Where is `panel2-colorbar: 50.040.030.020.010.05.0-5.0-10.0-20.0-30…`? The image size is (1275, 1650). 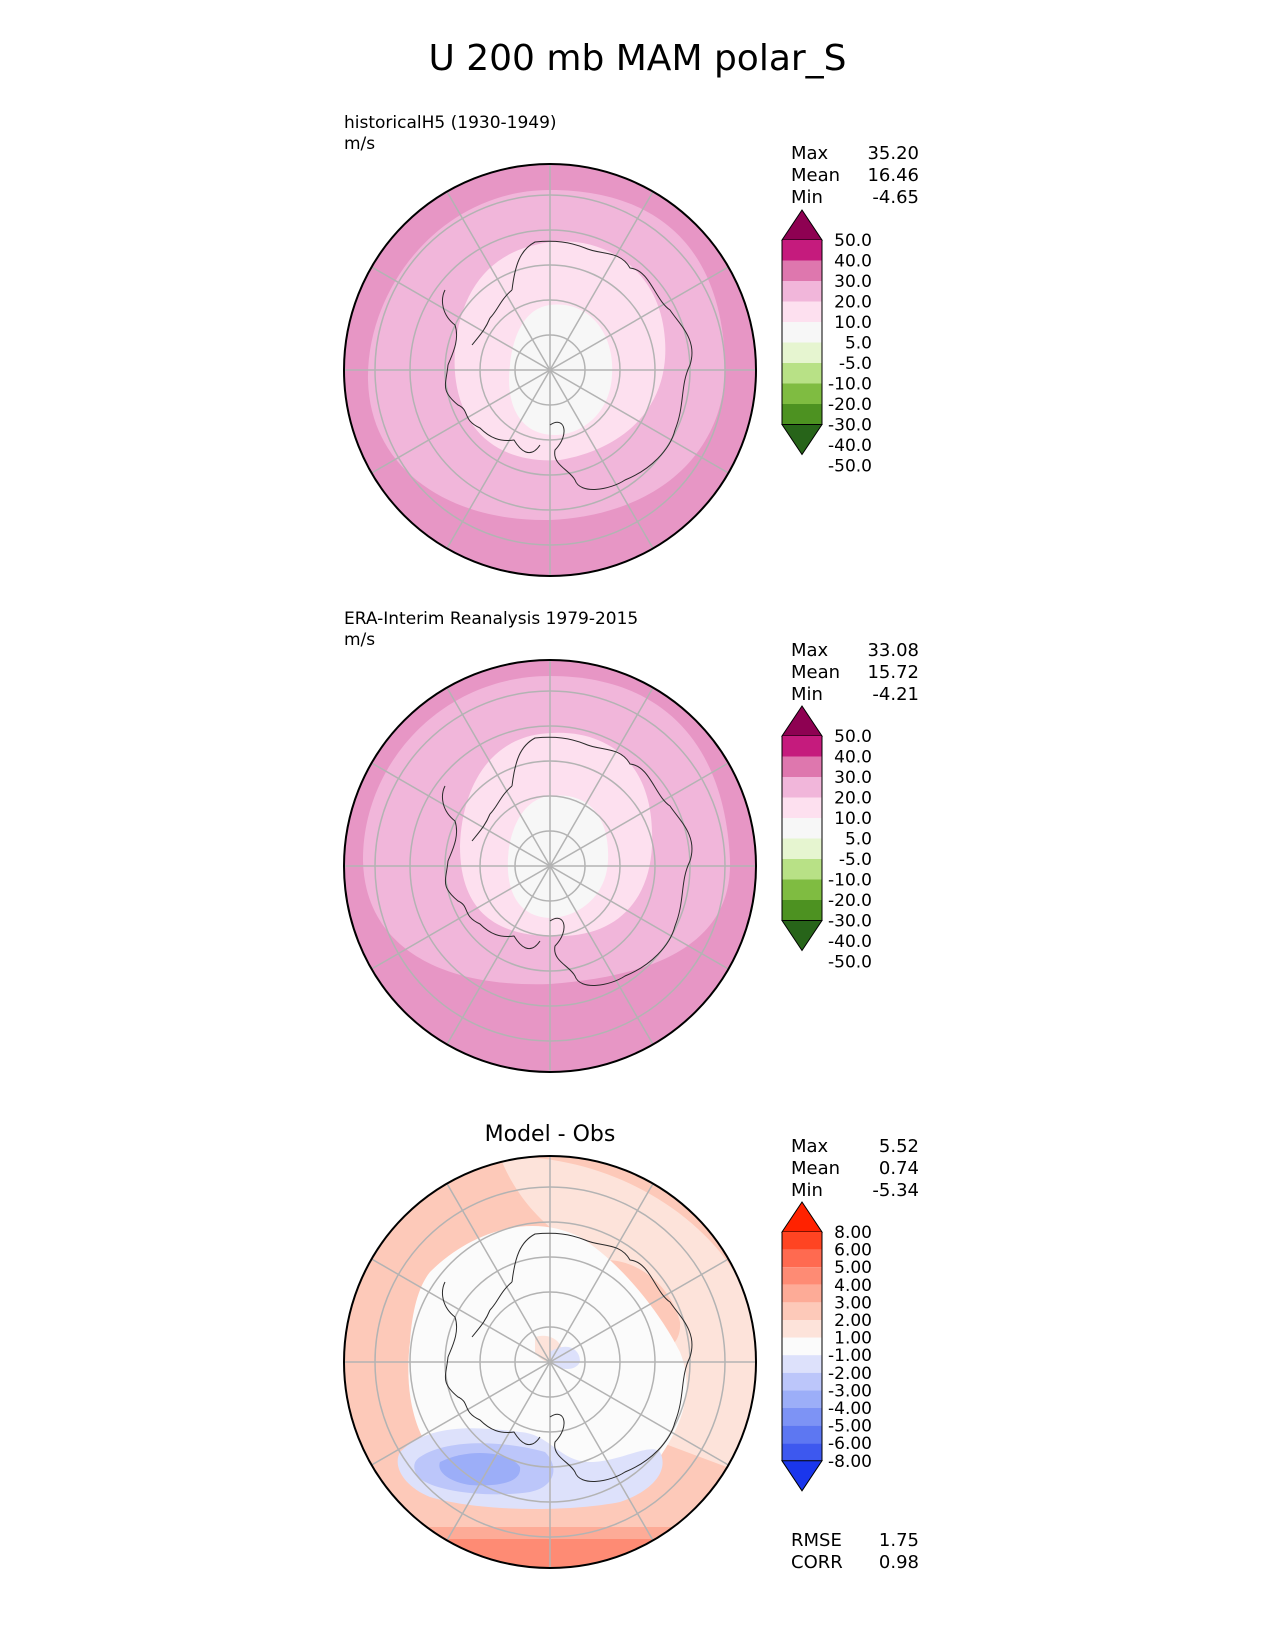 panel2-colorbar: 50.040.030.020.010.05.0-5.0-10.0-20.0-30… is located at coordinates (826, 839).